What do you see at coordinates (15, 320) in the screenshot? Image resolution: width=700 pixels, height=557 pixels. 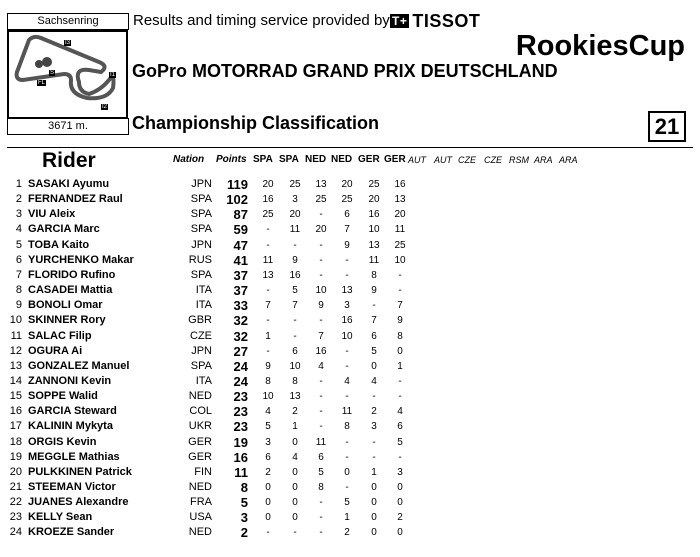 I see `position: 10` at bounding box center [15, 320].